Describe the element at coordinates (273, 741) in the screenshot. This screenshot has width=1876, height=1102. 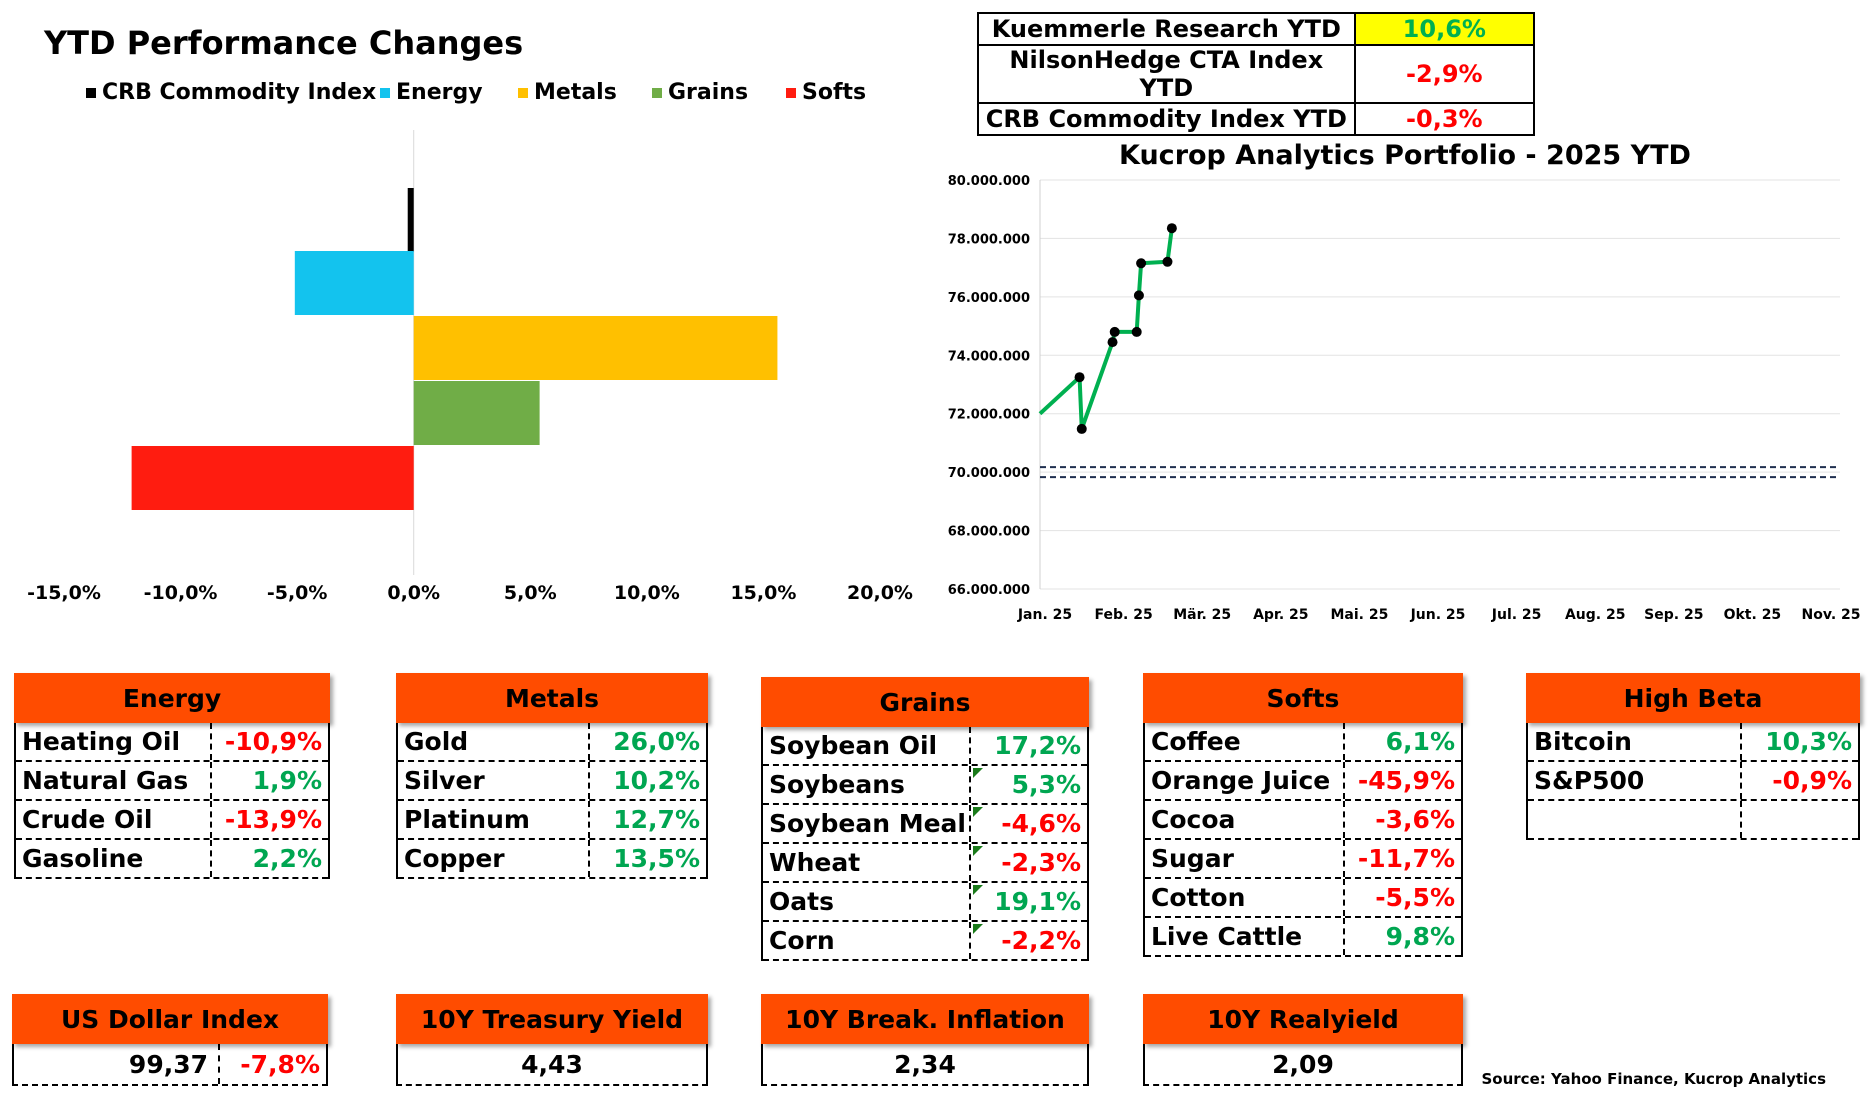
I see `row-value: -10,9%` at that location.